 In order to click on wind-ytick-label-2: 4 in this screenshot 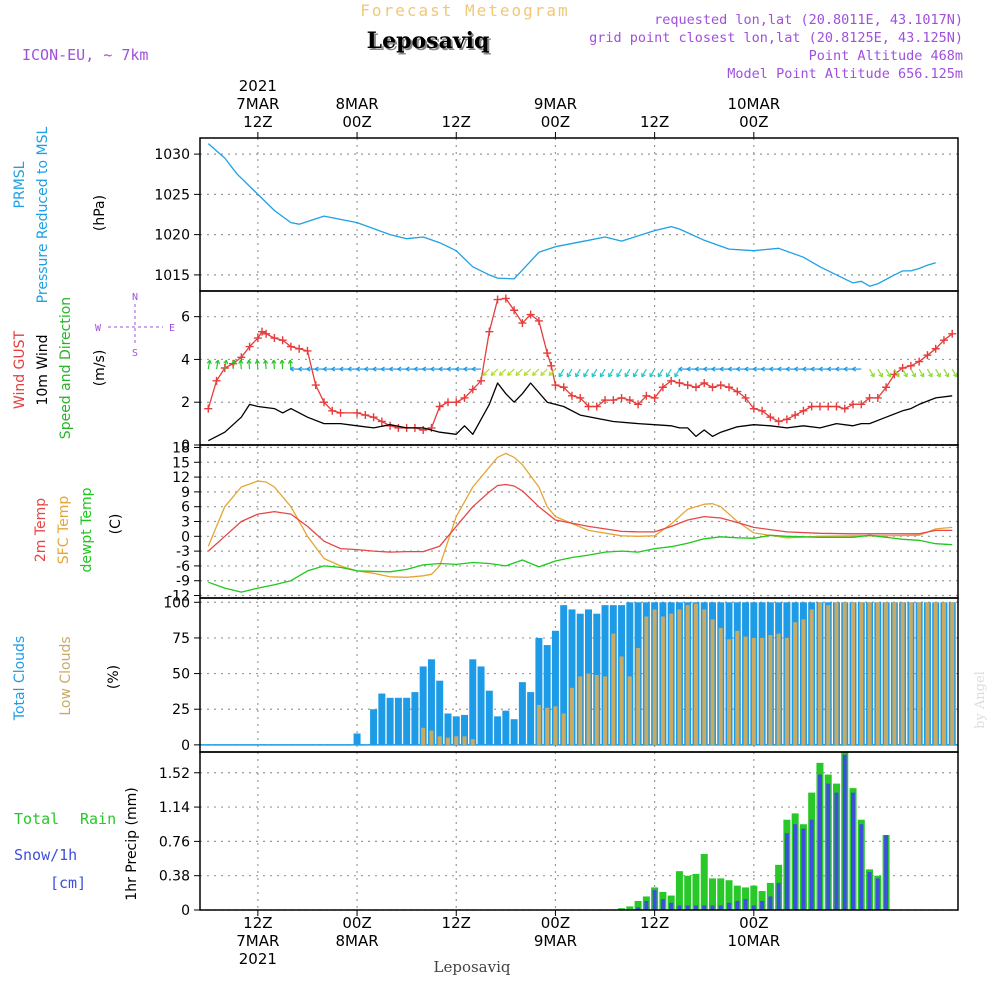, I will do `click(185, 360)`.